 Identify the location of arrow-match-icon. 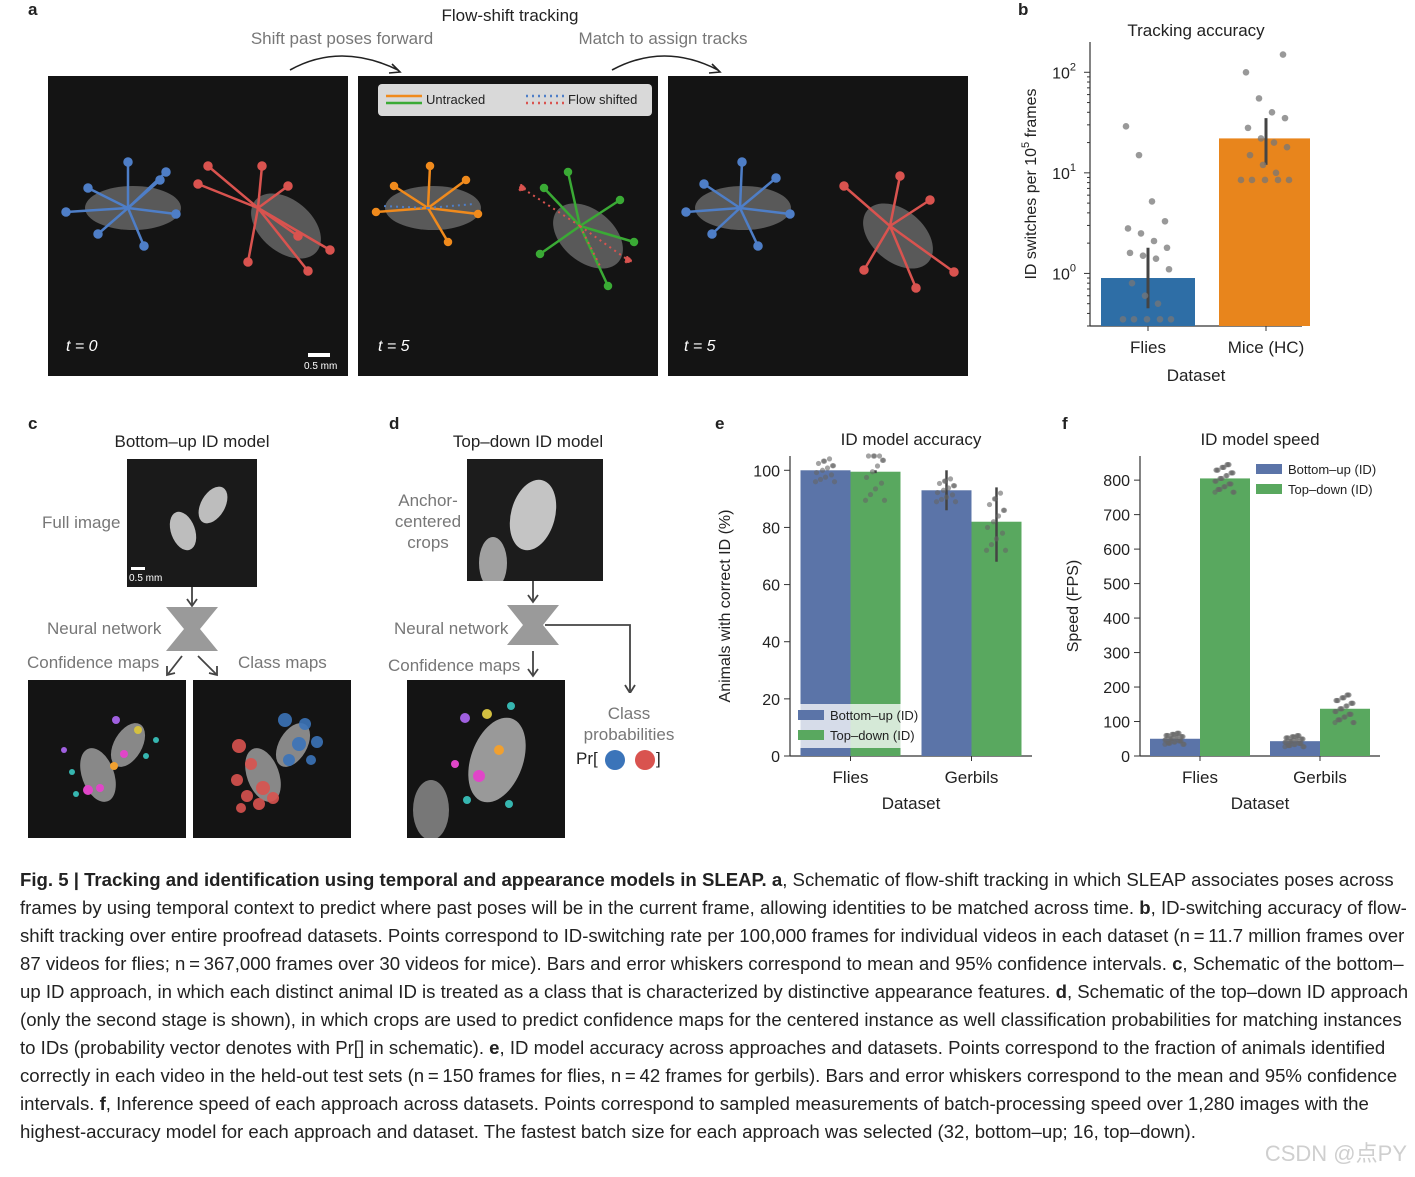
(666, 64).